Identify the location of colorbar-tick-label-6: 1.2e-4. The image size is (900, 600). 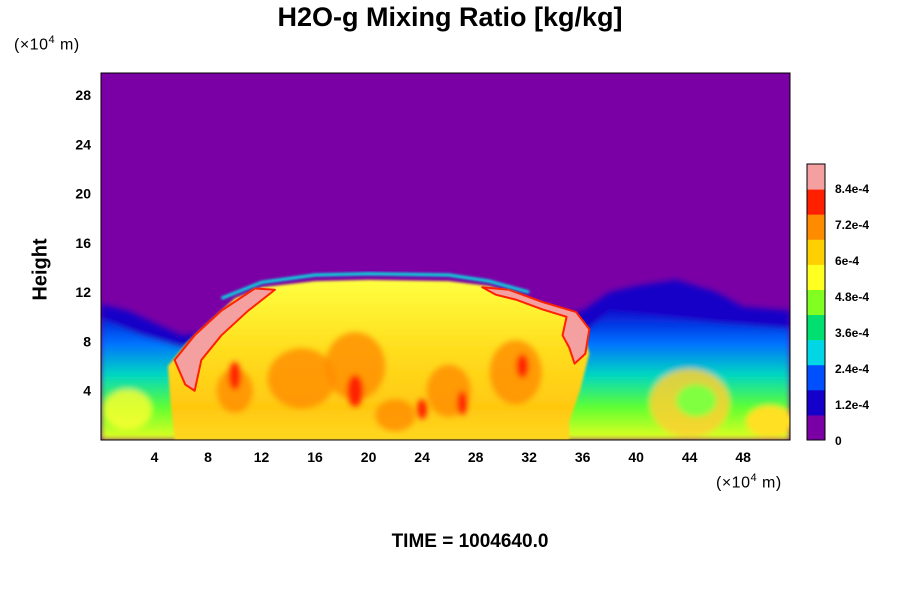
(852, 405).